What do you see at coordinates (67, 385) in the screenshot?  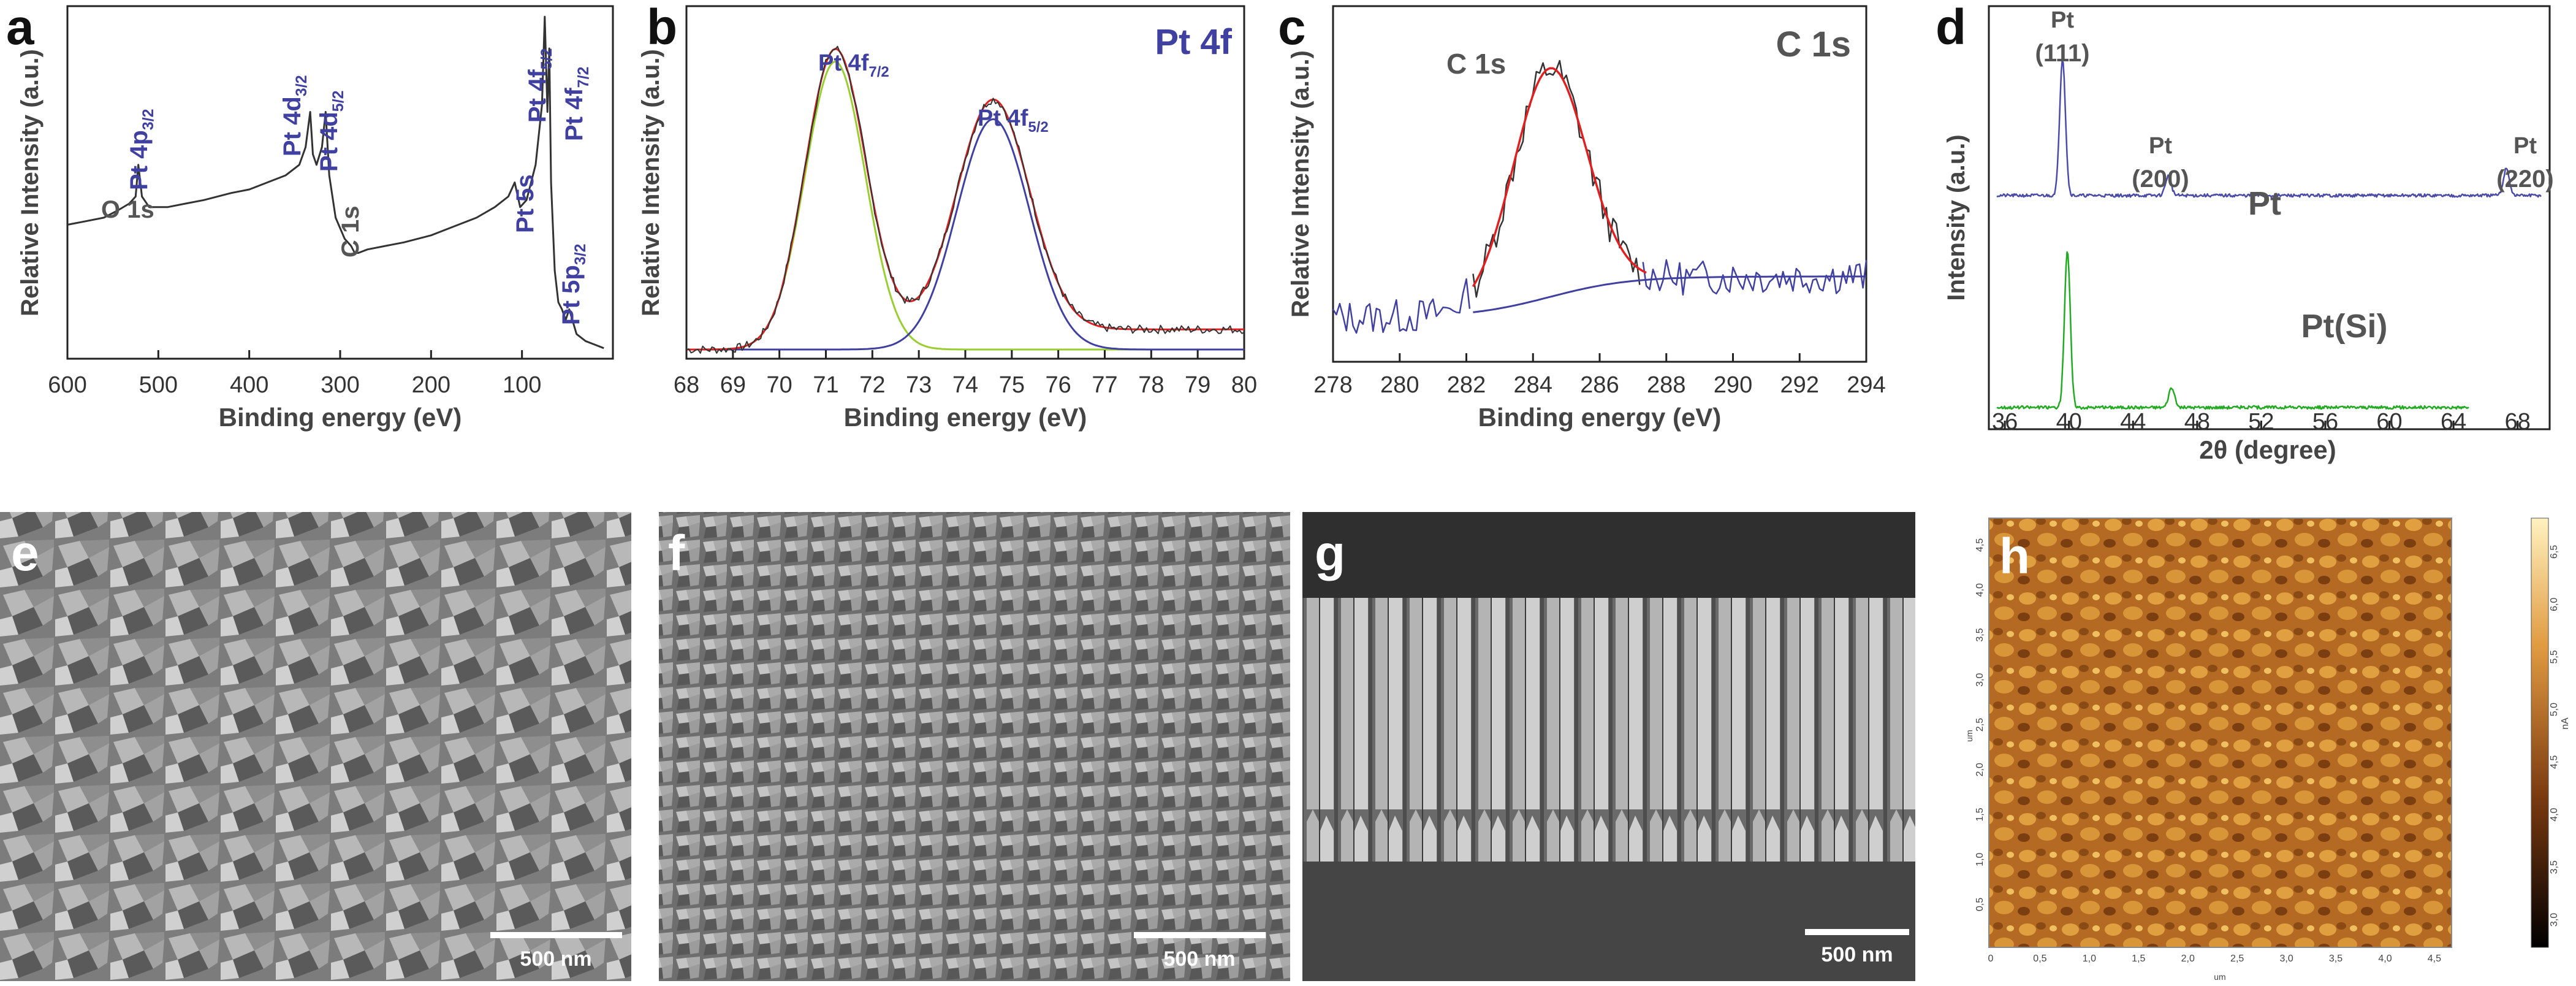 I see `x-tick-label: 600` at bounding box center [67, 385].